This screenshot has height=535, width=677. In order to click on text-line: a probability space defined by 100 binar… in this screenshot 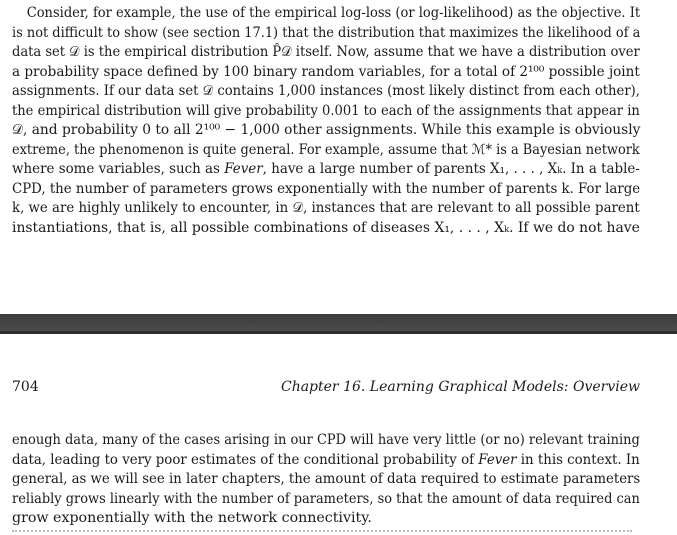, I will do `click(326, 71)`.